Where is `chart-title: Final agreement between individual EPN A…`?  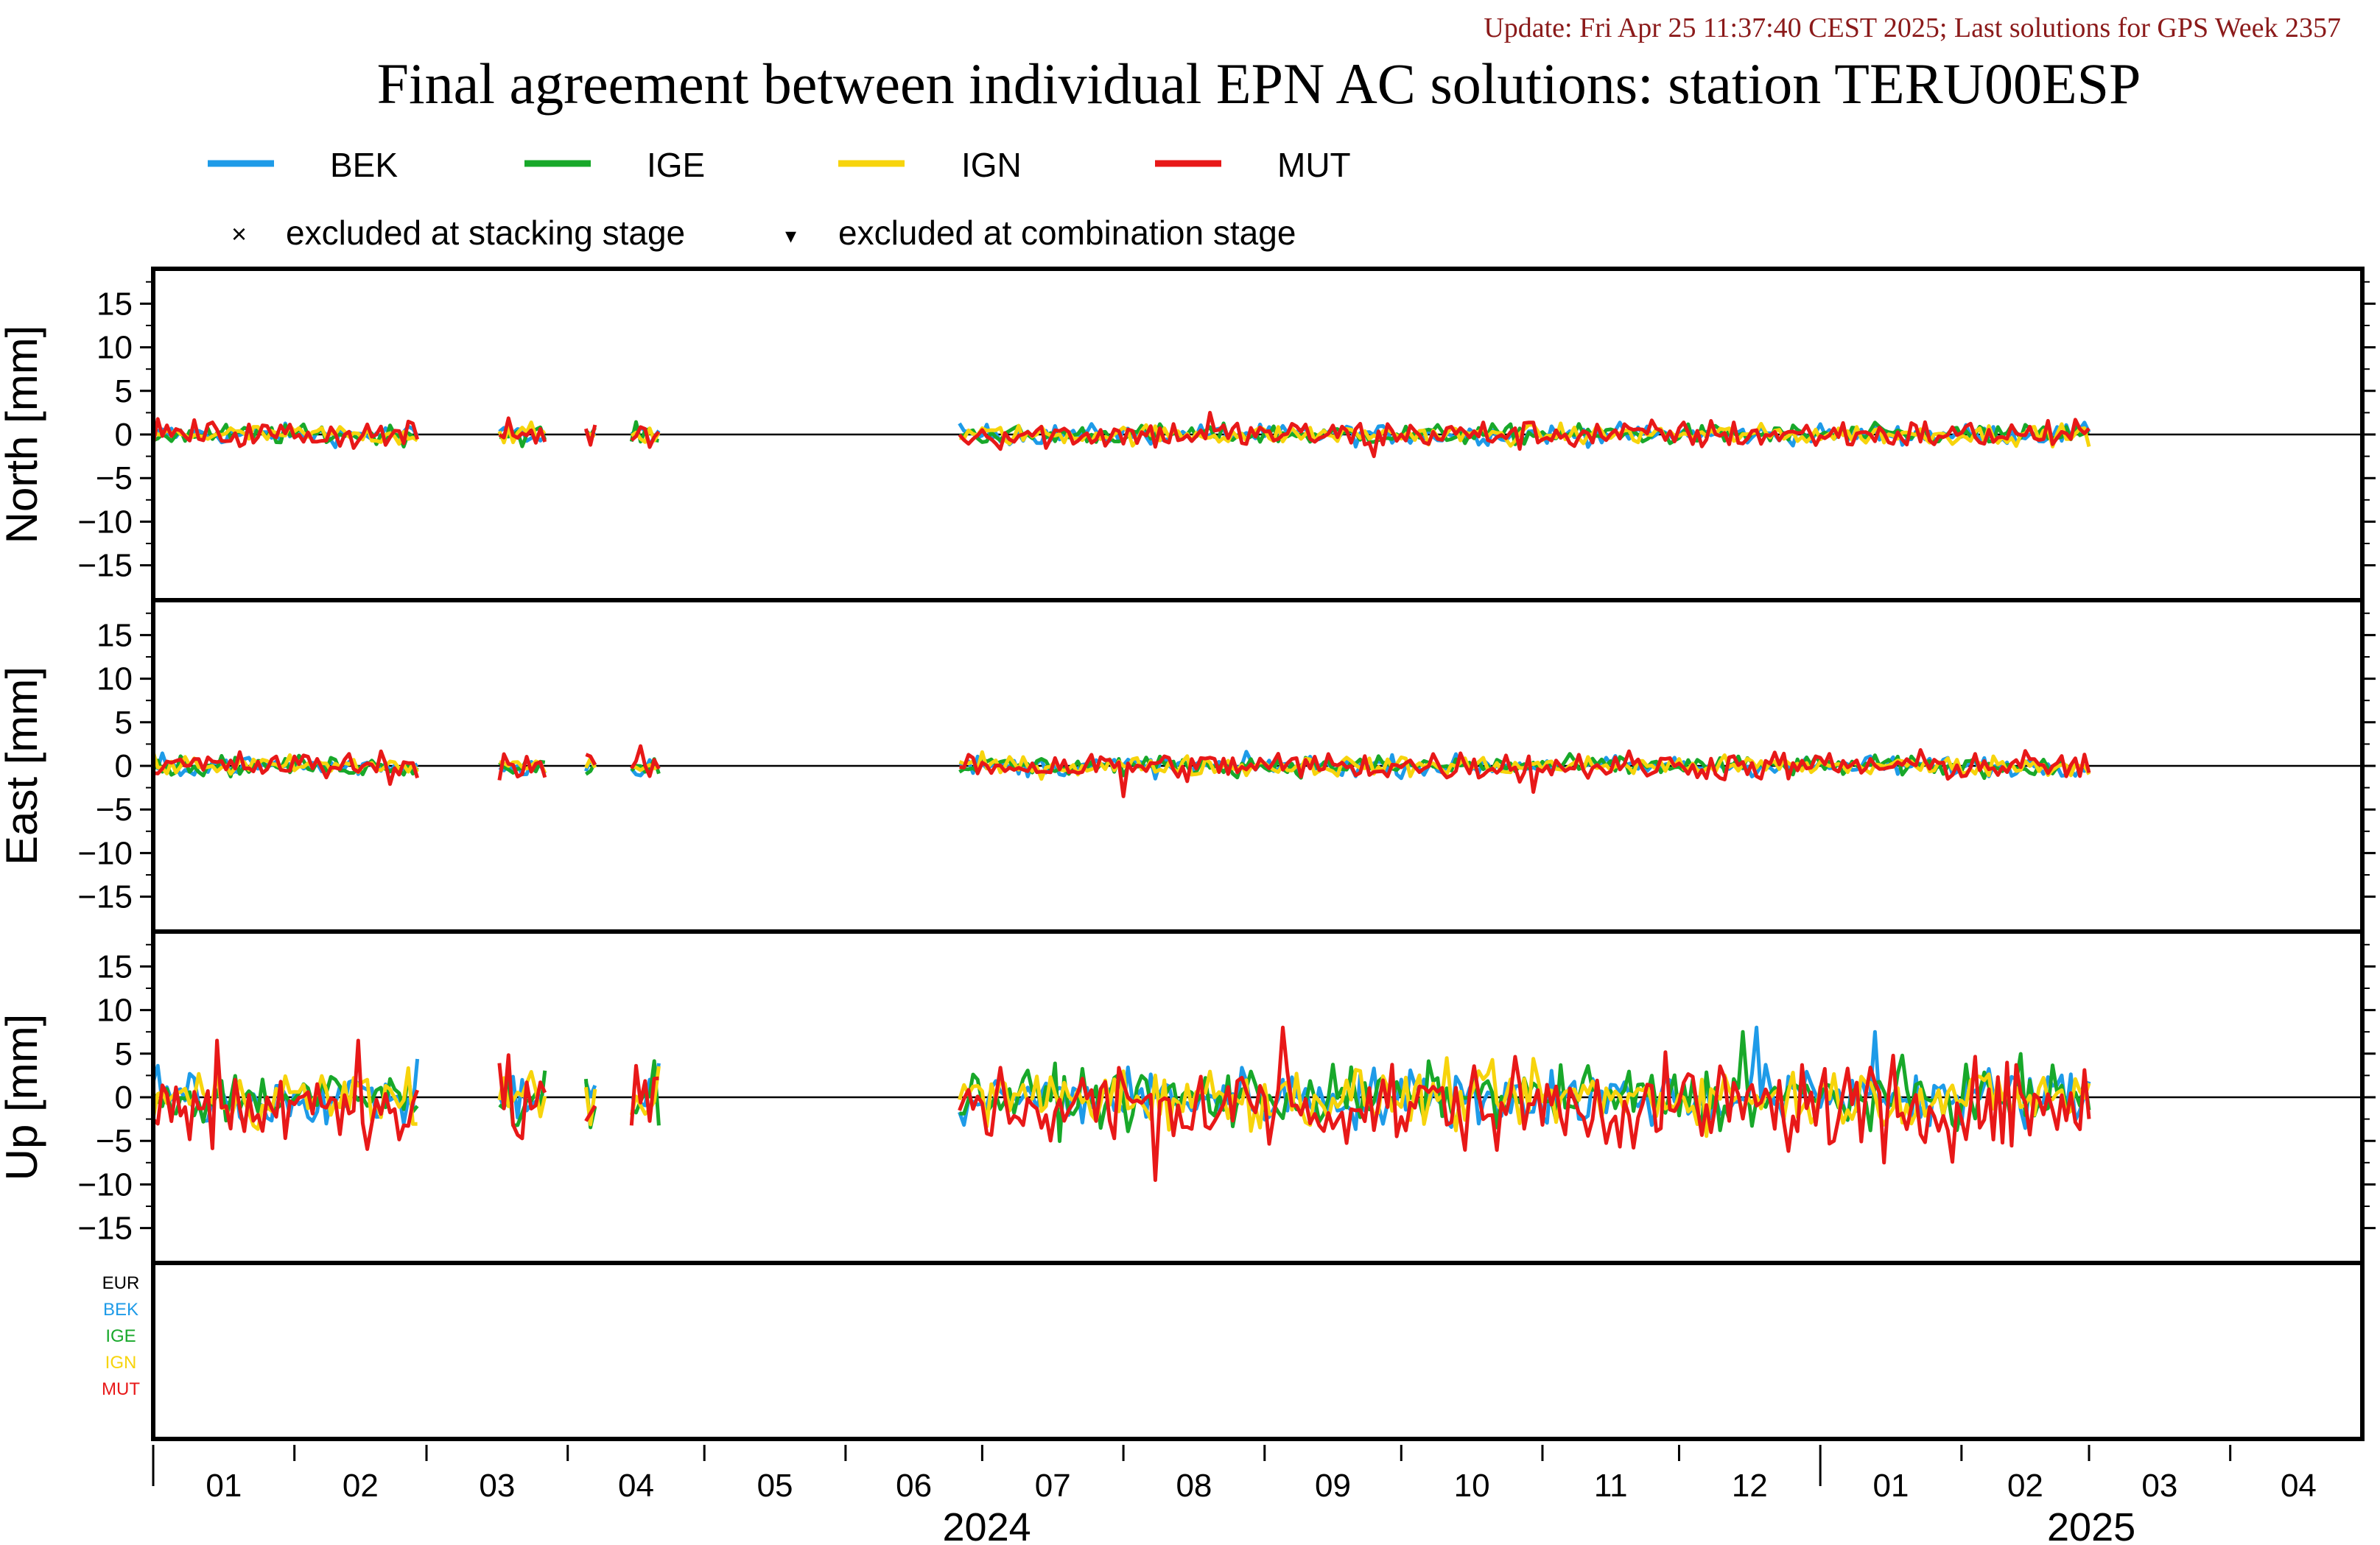 chart-title: Final agreement between individual EPN A… is located at coordinates (1259, 84).